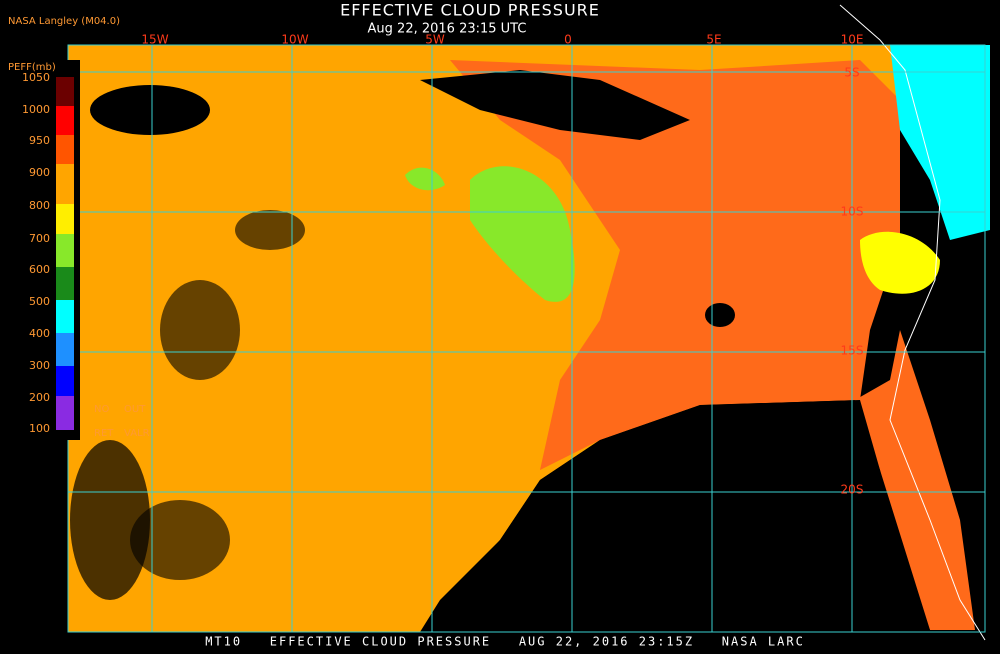  I want to click on longitude-label: 10E, so click(852, 40).